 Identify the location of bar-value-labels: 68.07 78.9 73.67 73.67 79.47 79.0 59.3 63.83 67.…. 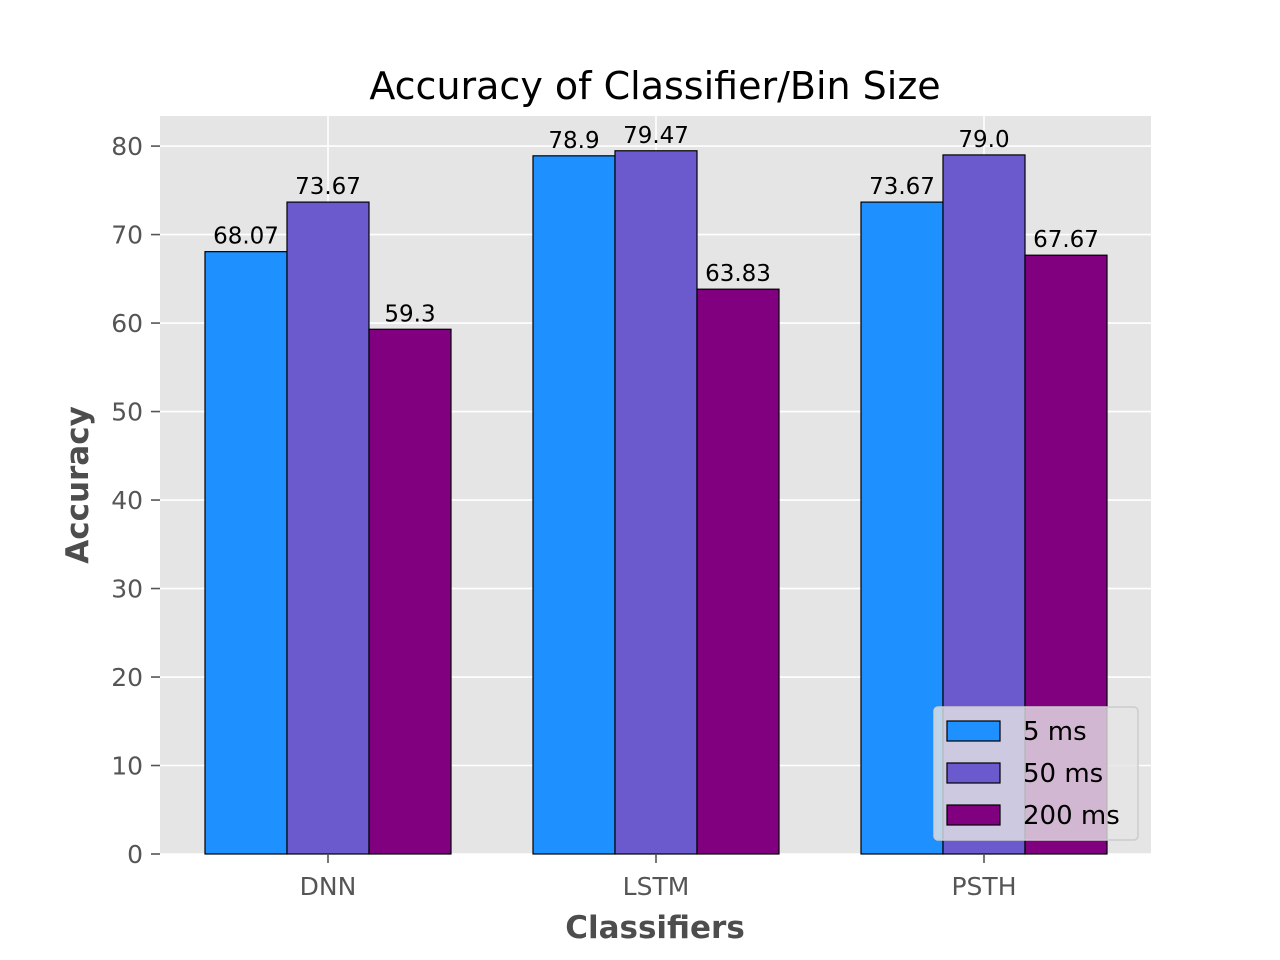
(656, 225).